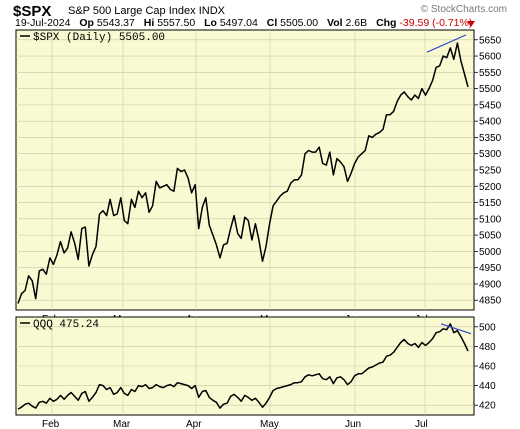 This screenshot has width=520, height=429. I want to click on spx-y-tick-label: 5300, so click(490, 154).